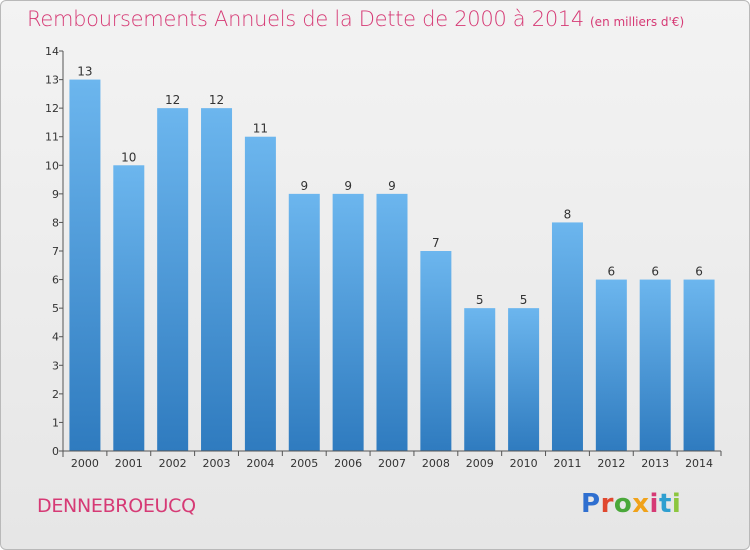 This screenshot has width=750, height=550. Describe the element at coordinates (568, 214) in the screenshot. I see `bar-value-label: 8` at that location.